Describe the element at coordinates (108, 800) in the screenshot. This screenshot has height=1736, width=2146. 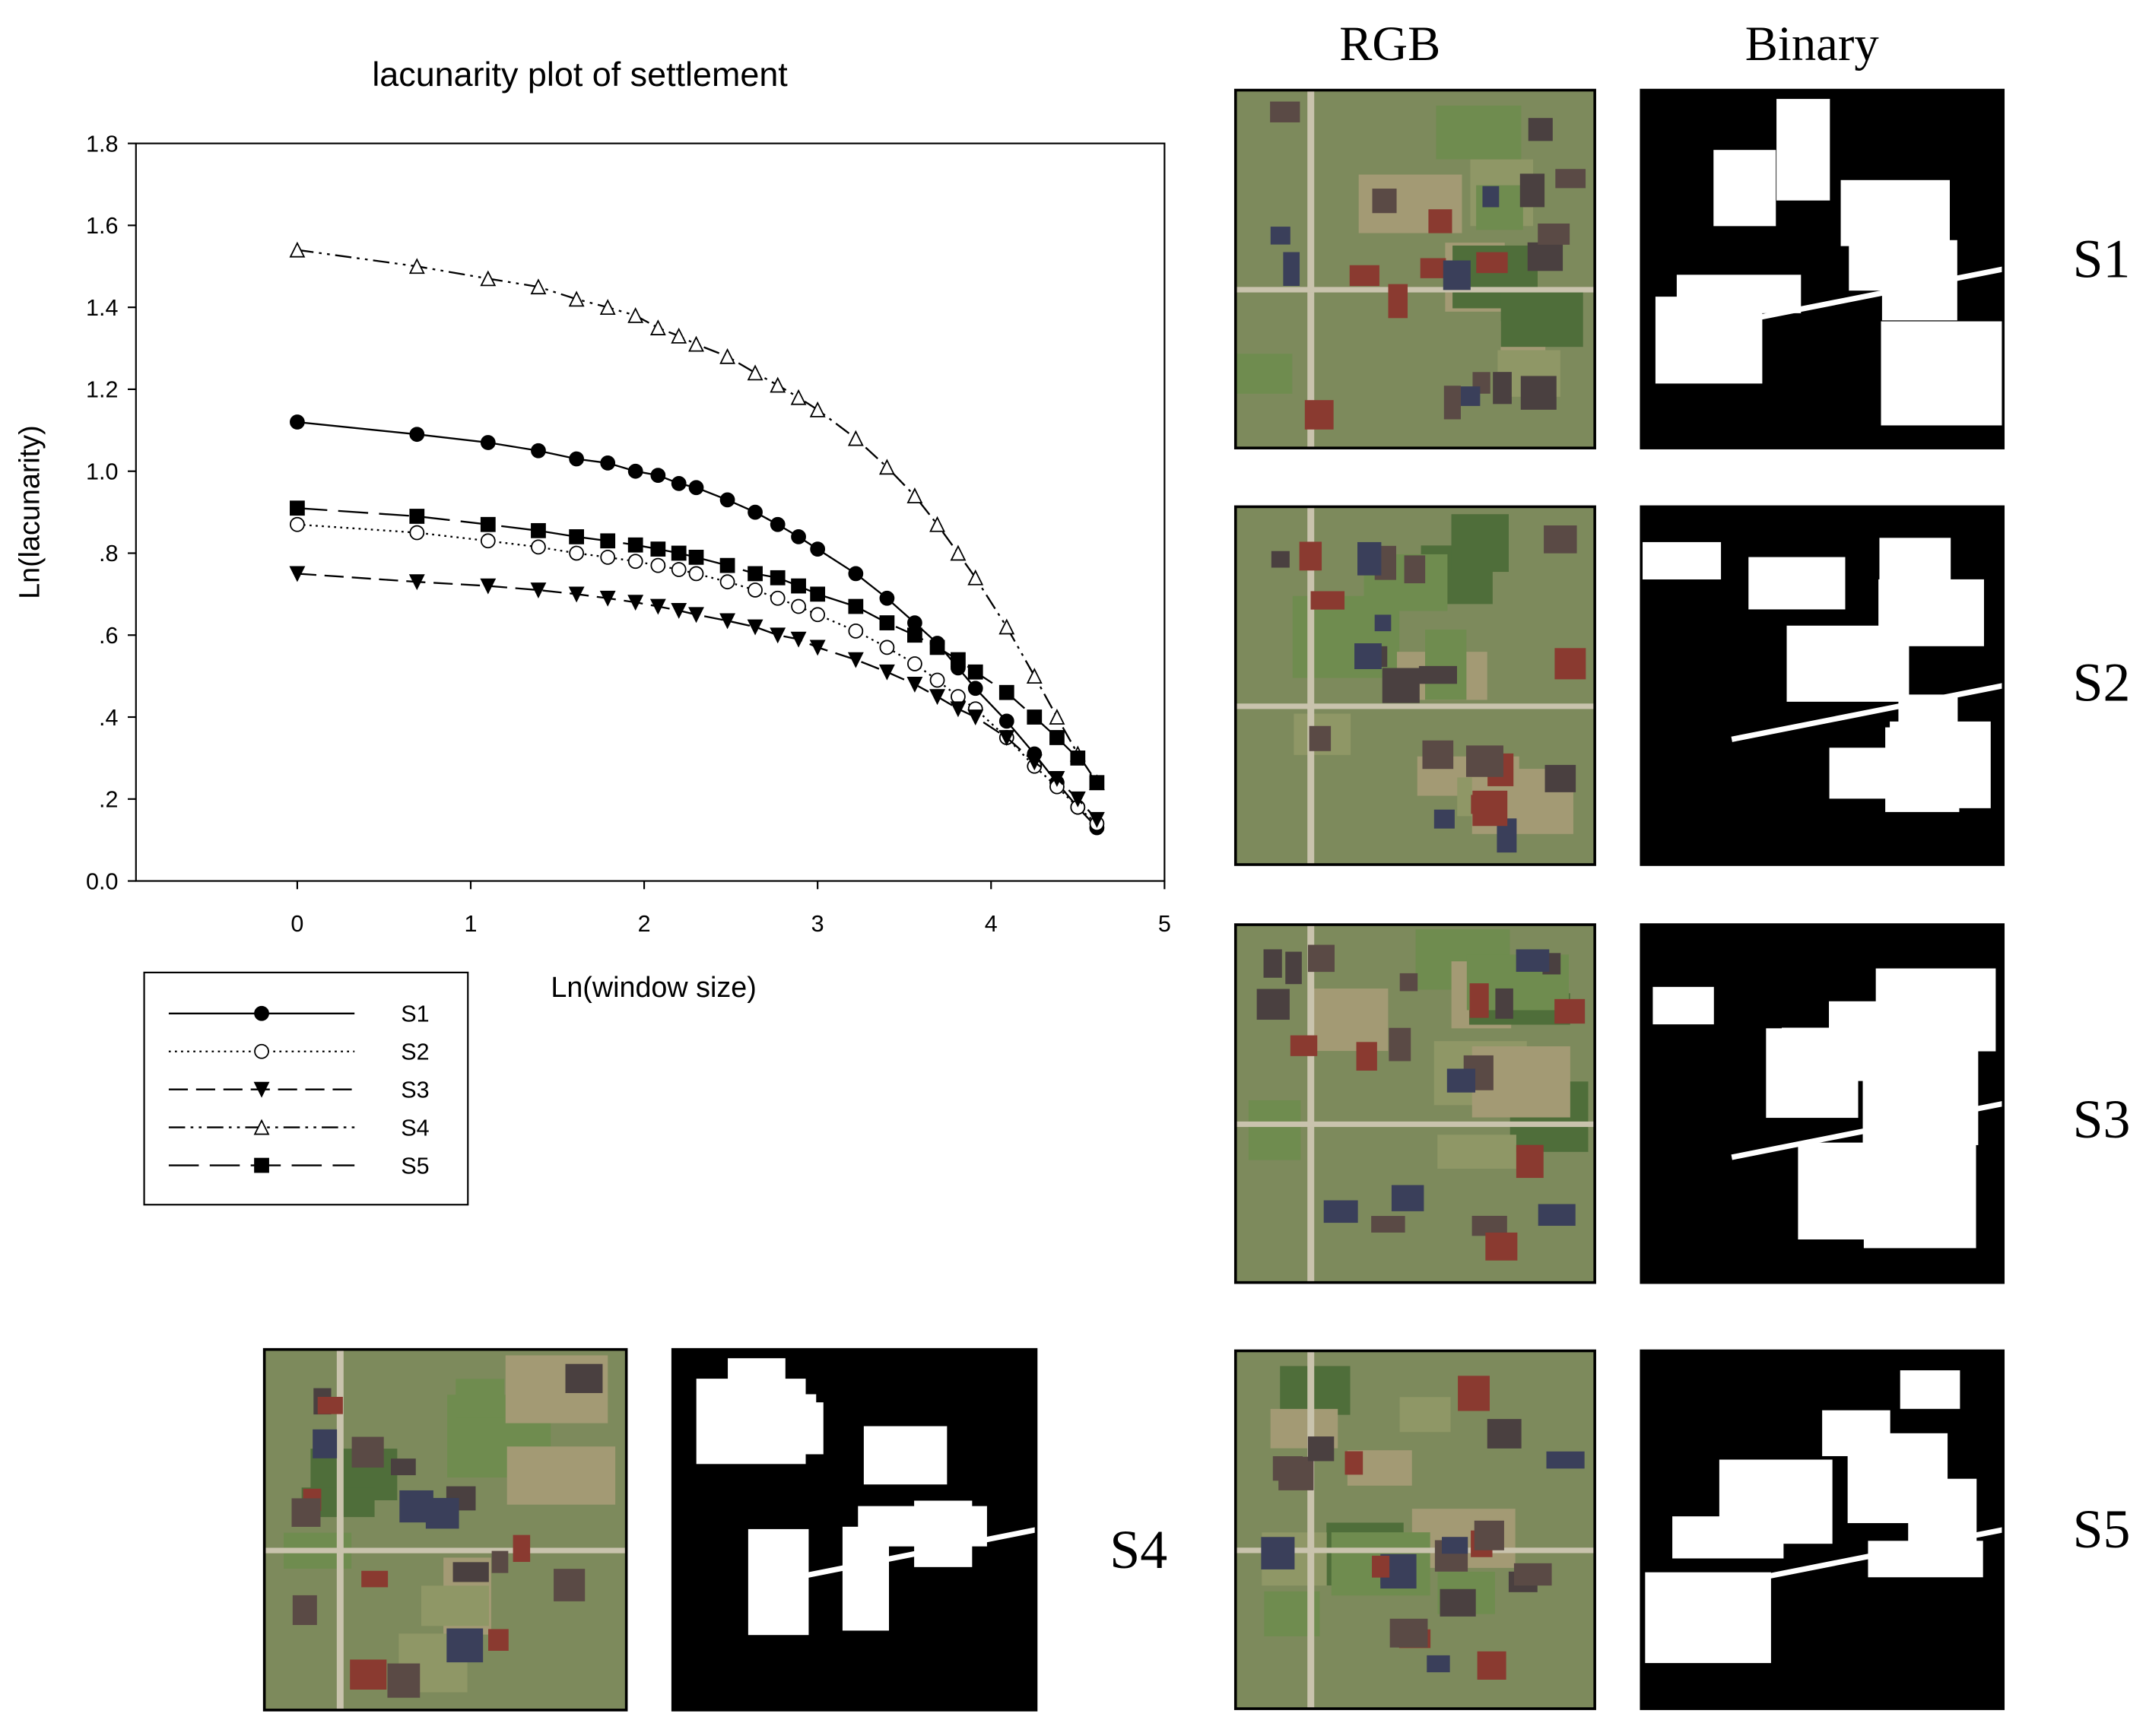
I see `y-tick-label: .2` at that location.